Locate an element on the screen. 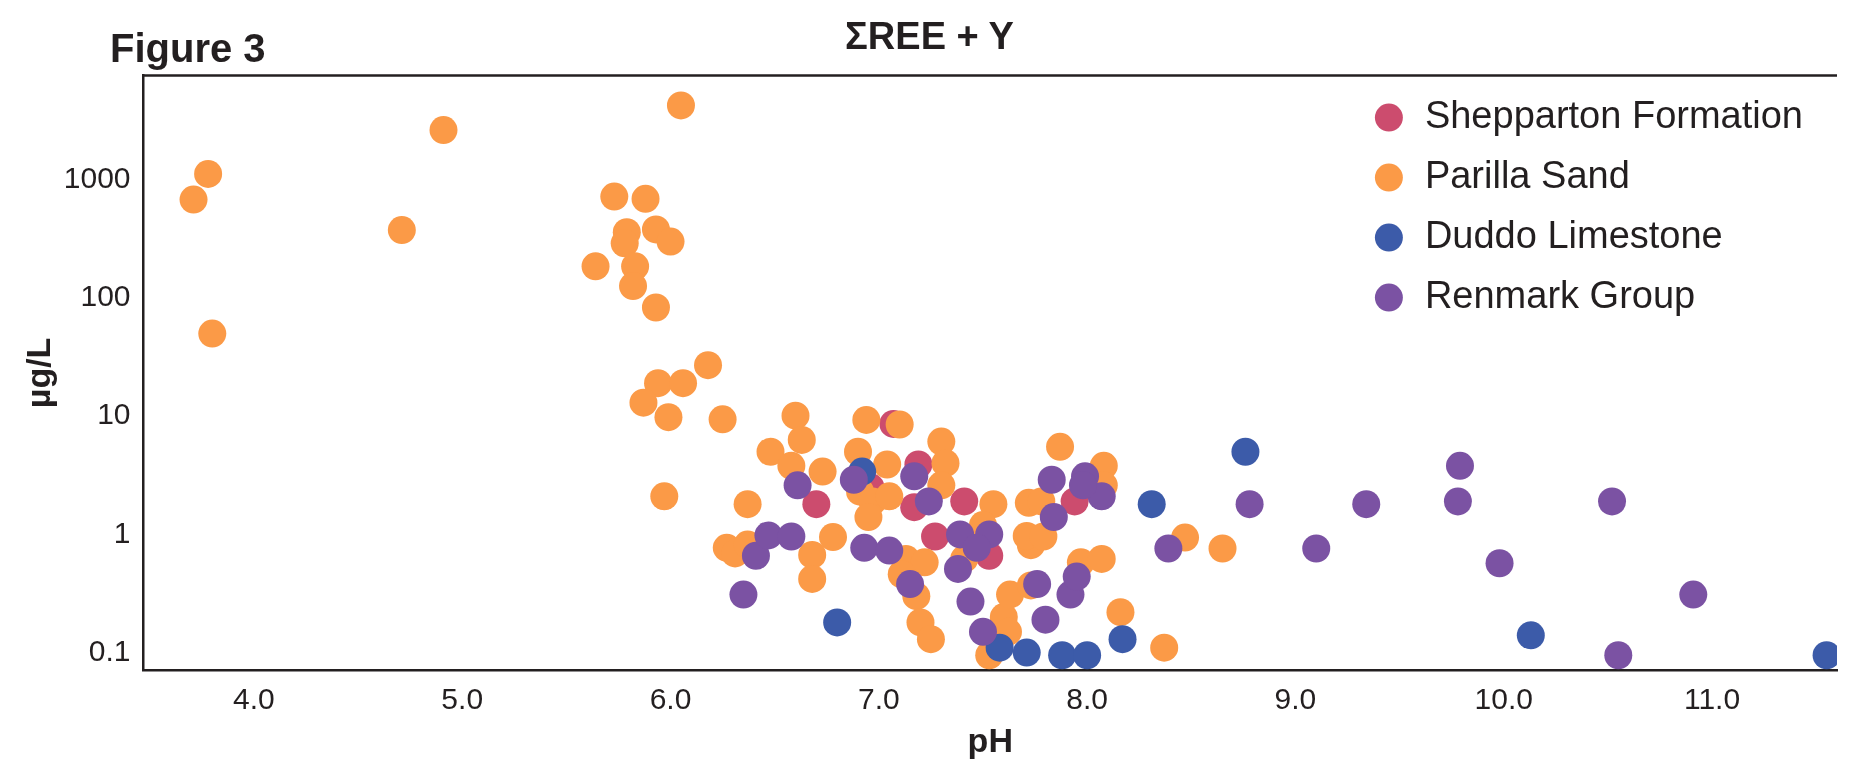 This screenshot has height=767, width=1851. x-tick-label: 7.0 is located at coordinates (878, 699).